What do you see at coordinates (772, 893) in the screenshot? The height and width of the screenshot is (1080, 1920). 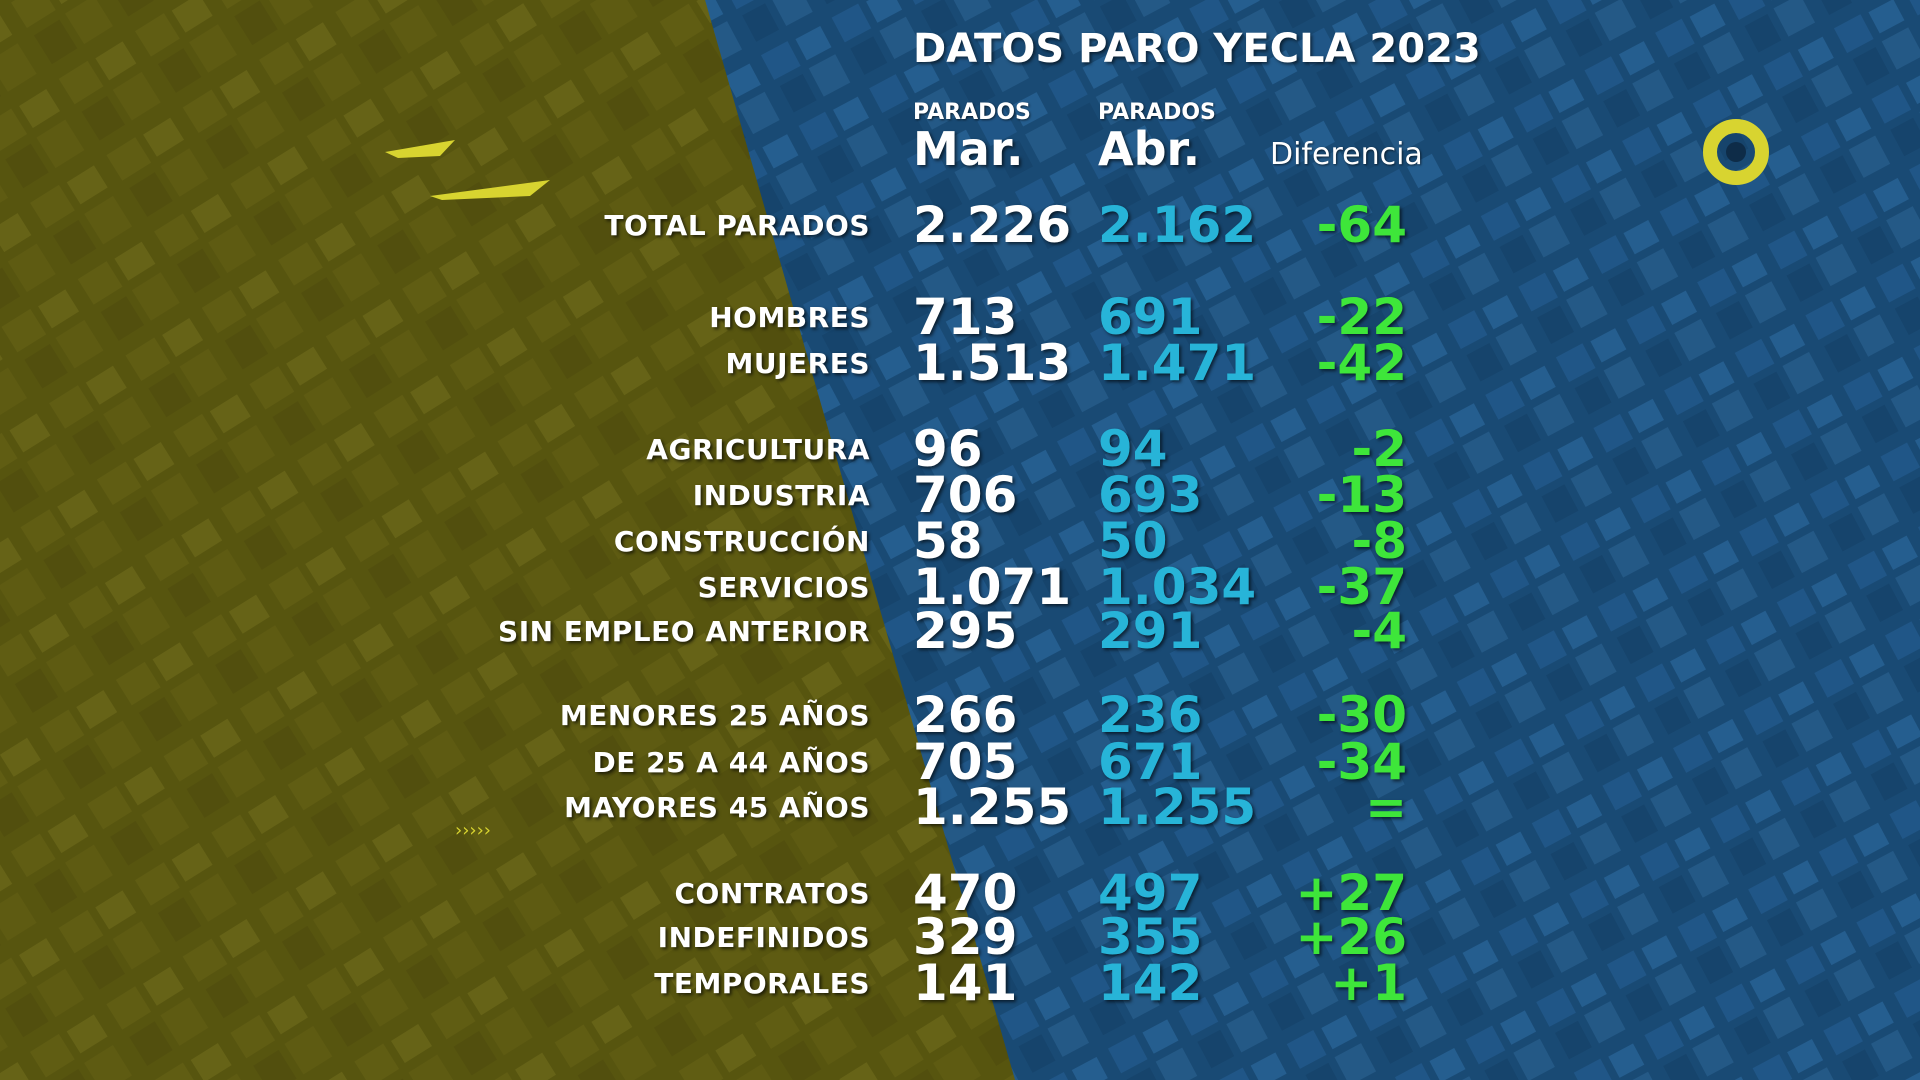 I see `row-label: CONTRATOS` at bounding box center [772, 893].